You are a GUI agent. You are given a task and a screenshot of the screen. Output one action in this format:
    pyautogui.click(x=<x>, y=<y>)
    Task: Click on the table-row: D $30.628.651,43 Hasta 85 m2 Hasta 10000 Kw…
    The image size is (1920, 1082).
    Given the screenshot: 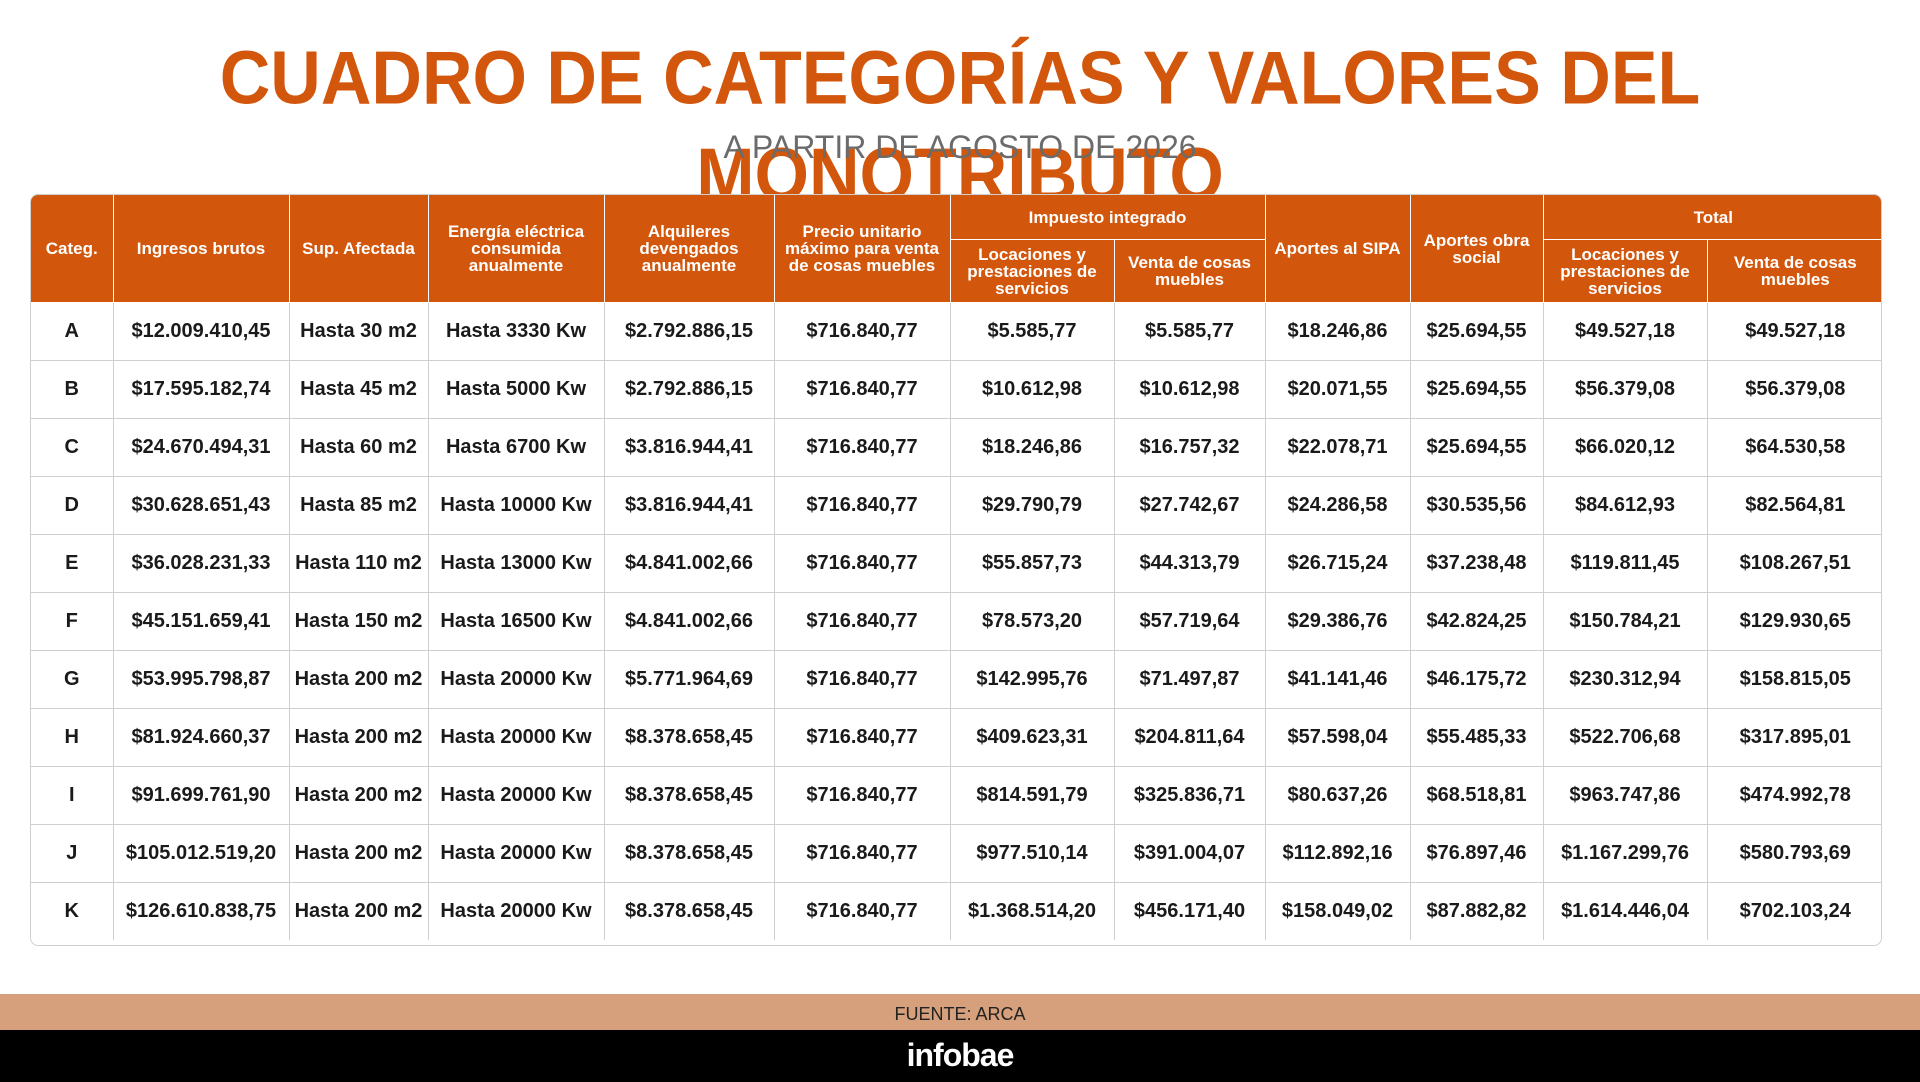 What is the action you would take?
    pyautogui.click(x=956, y=505)
    